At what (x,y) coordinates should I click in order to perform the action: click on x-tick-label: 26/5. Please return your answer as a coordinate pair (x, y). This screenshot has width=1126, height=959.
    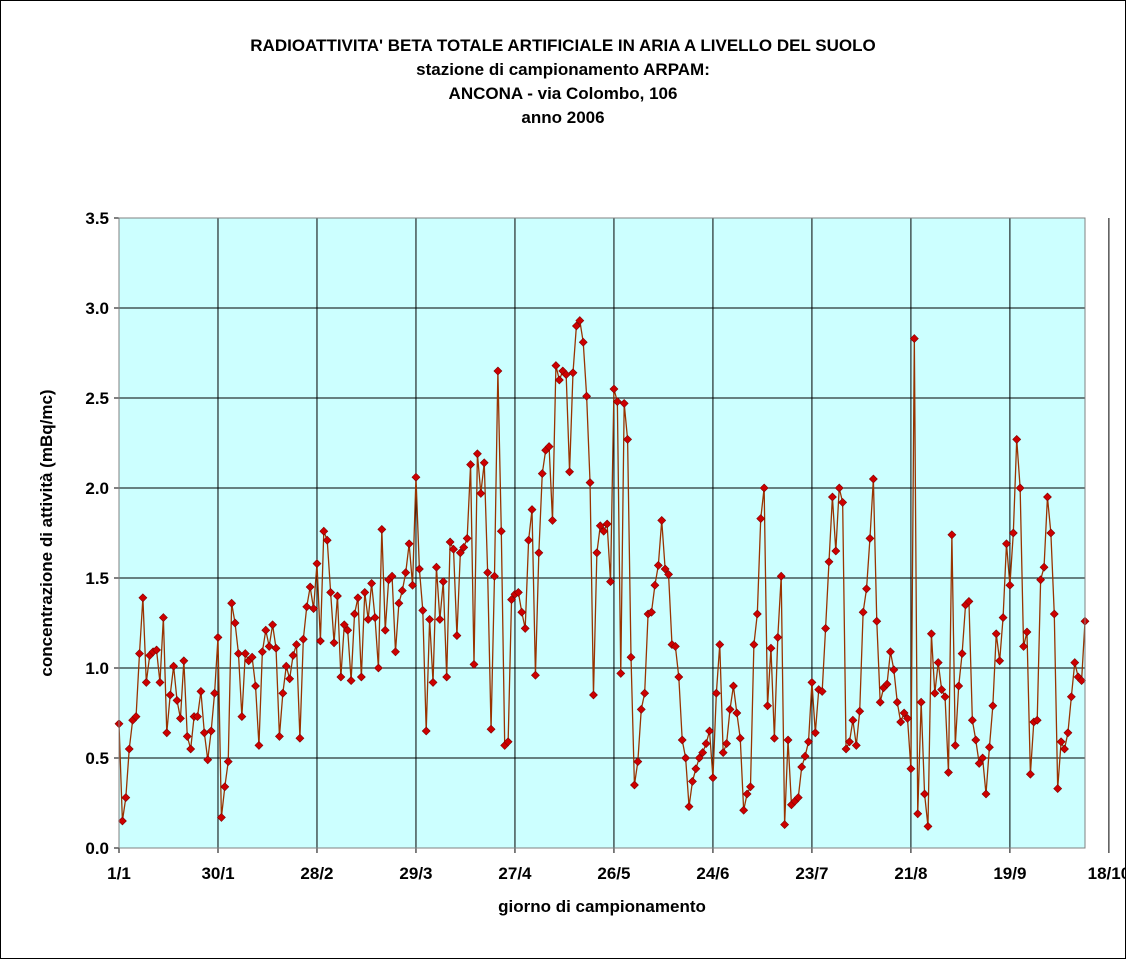
    Looking at the image, I should click on (613, 873).